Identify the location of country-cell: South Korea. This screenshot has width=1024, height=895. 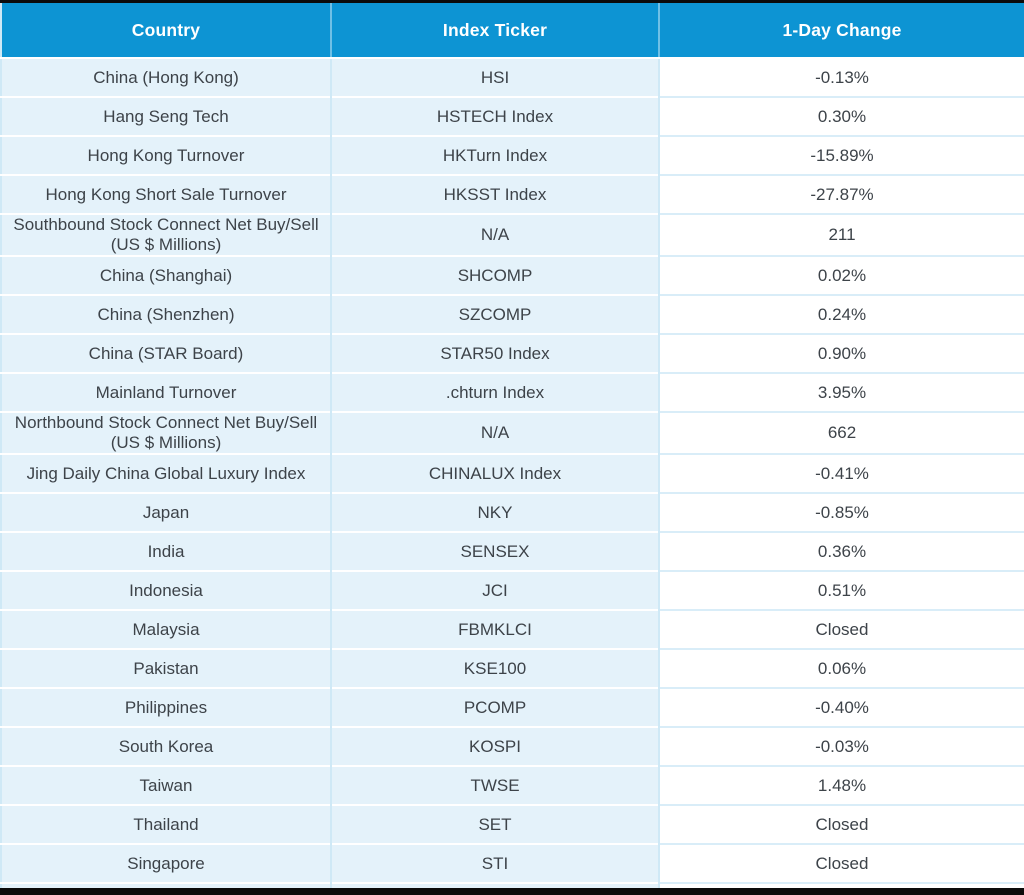
(166, 746).